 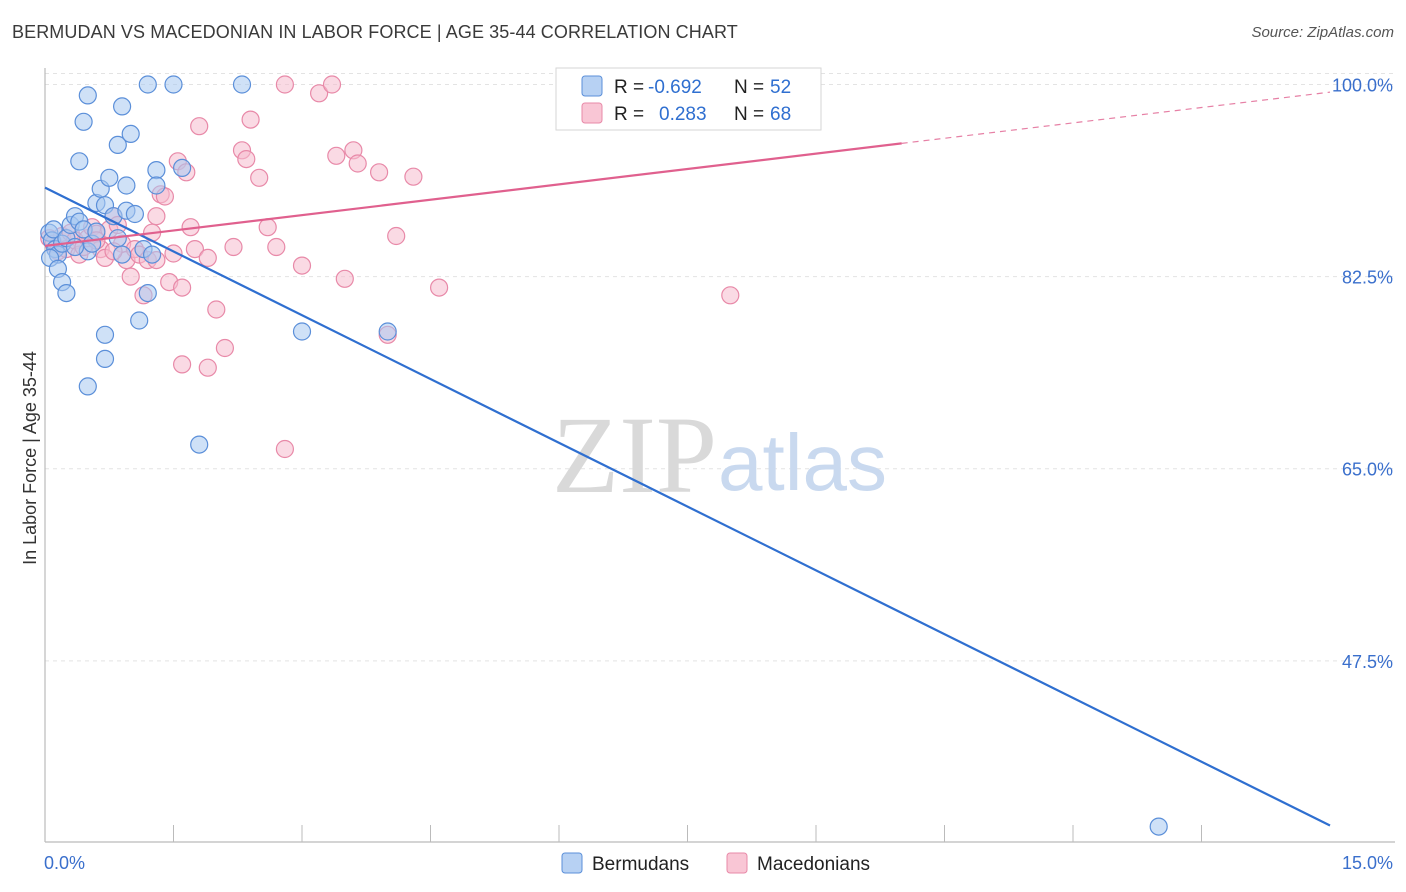 What do you see at coordinates (1367, 662) in the screenshot?
I see `y-tick-label: 47.5%` at bounding box center [1367, 662].